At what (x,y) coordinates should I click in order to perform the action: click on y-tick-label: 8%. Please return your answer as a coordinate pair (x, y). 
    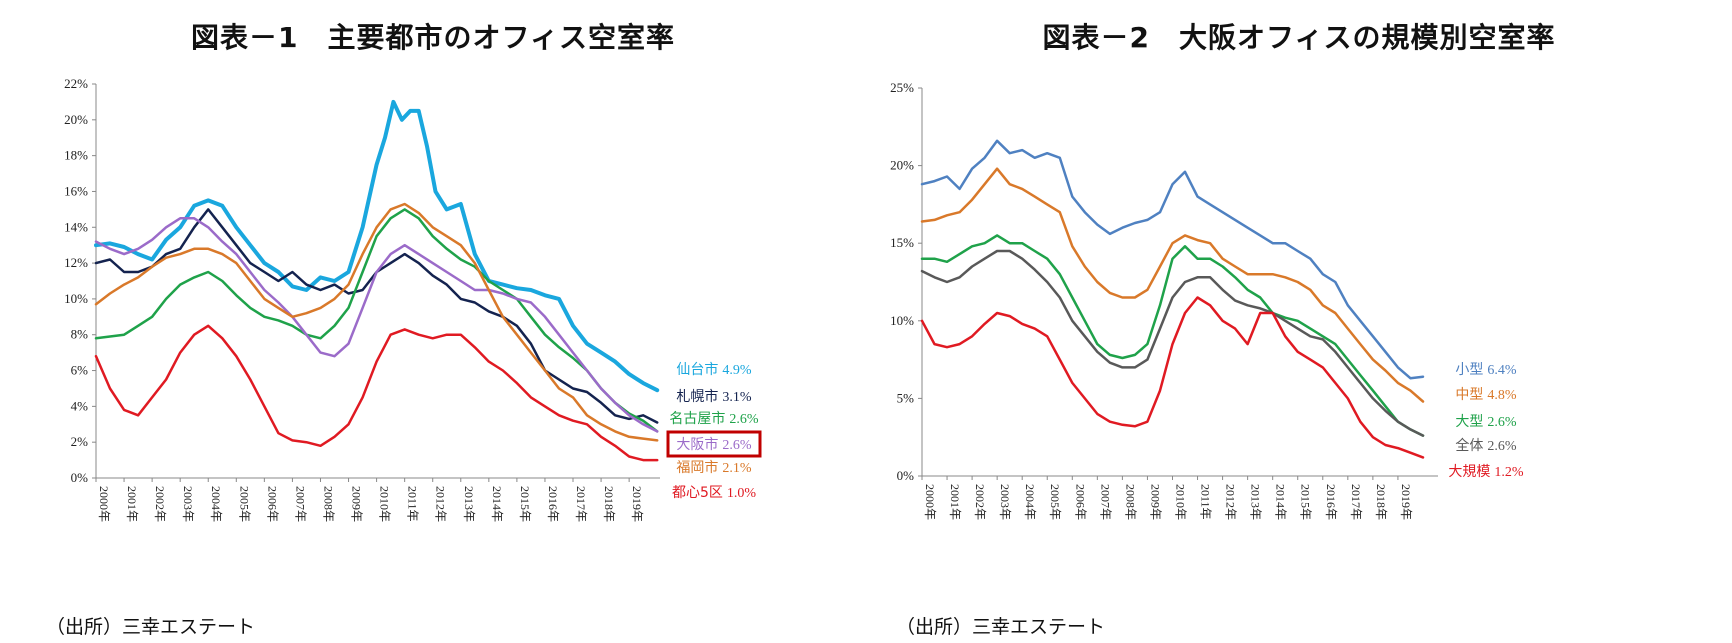
    Looking at the image, I should click on (80, 334).